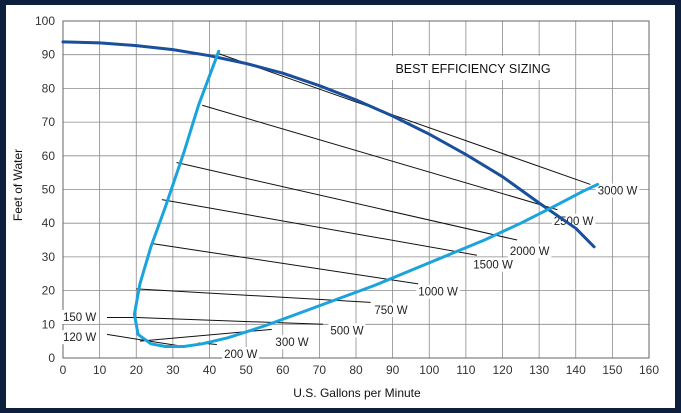 The width and height of the screenshot is (681, 413). What do you see at coordinates (649, 370) in the screenshot?
I see `x-tick-label: 160` at bounding box center [649, 370].